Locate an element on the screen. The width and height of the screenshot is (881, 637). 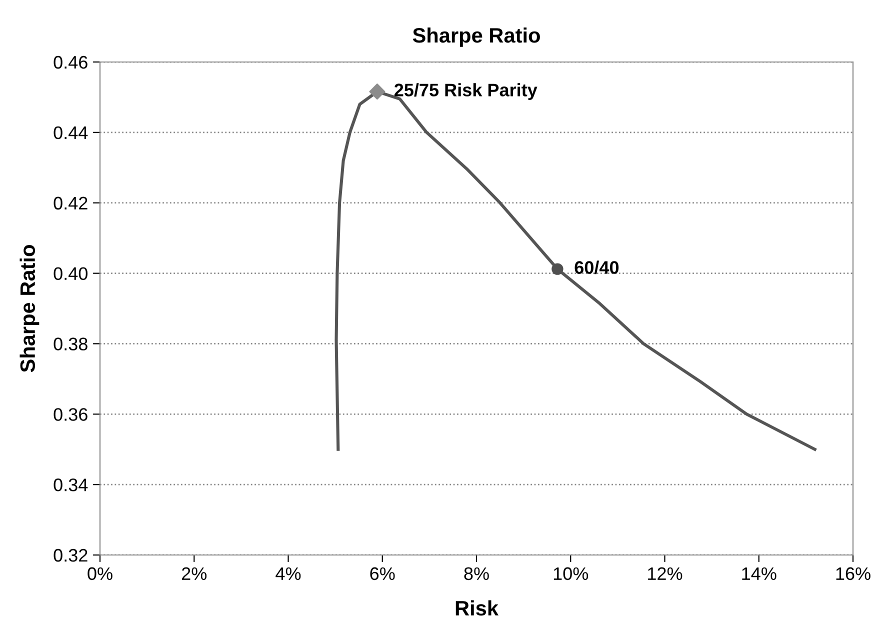
x-tick-label: 8% is located at coordinates (476, 573).